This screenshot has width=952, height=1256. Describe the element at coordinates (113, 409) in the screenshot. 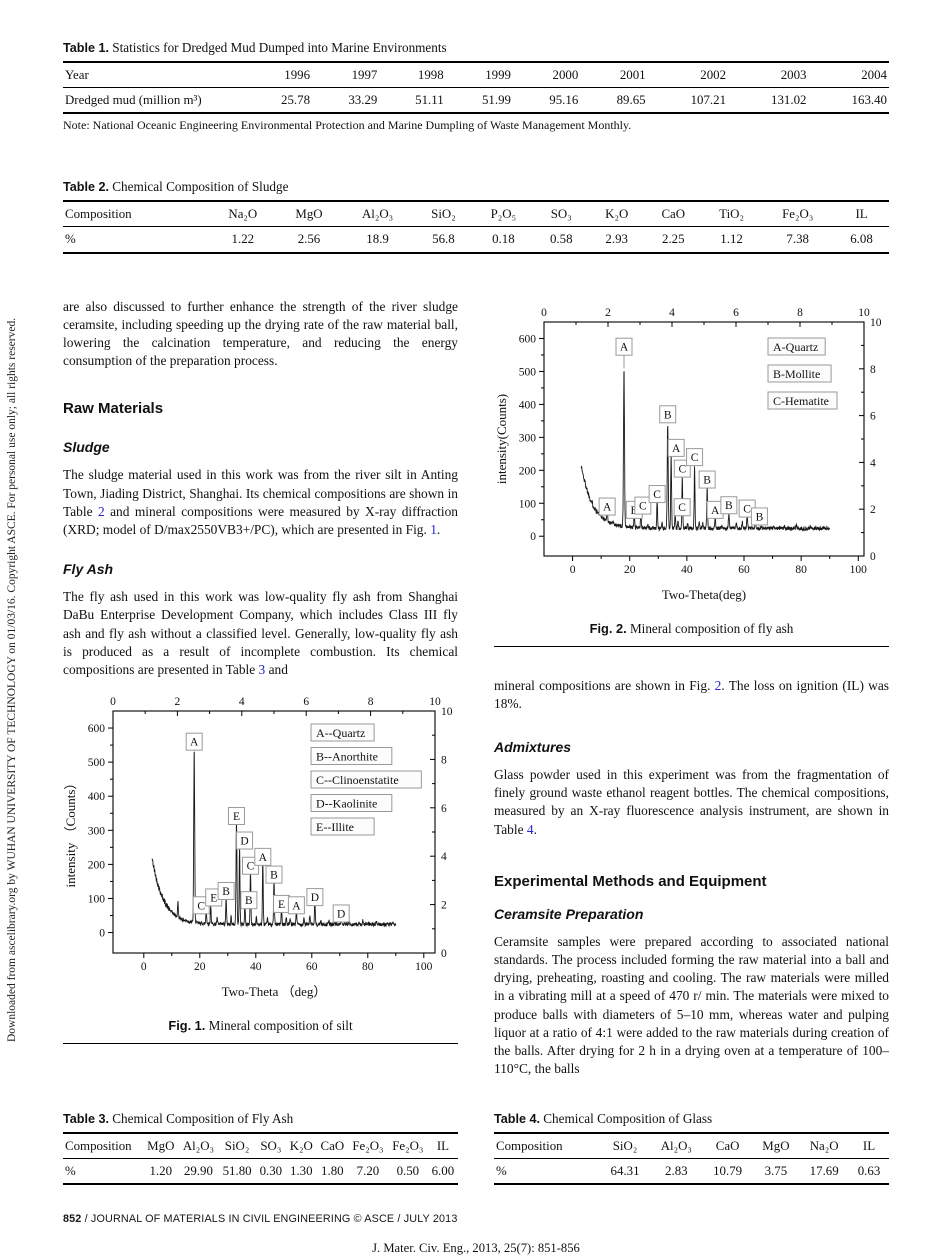

I see `heading-raw-materials: Raw Materials` at that location.